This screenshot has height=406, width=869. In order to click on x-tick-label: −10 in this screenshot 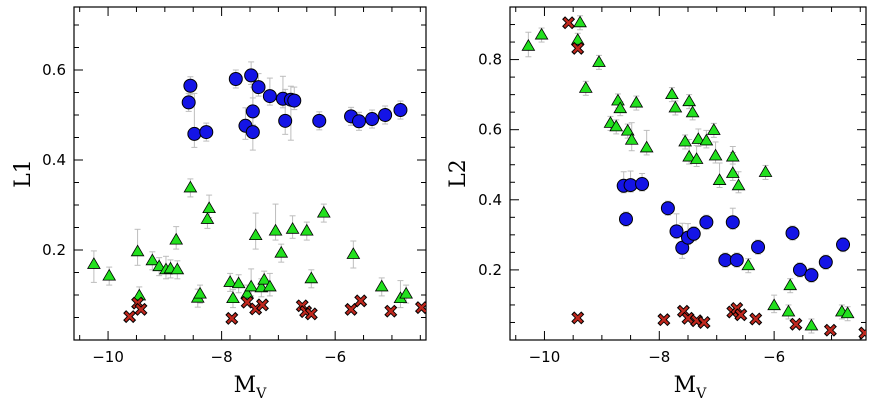, I will do `click(108, 357)`.